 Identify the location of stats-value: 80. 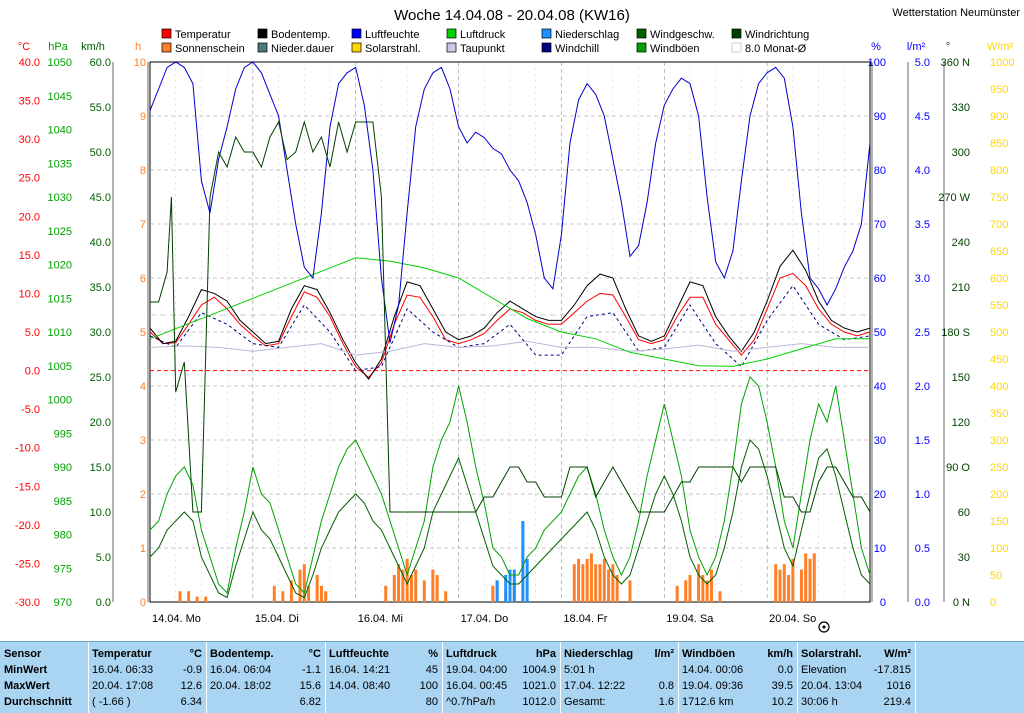
(431, 702).